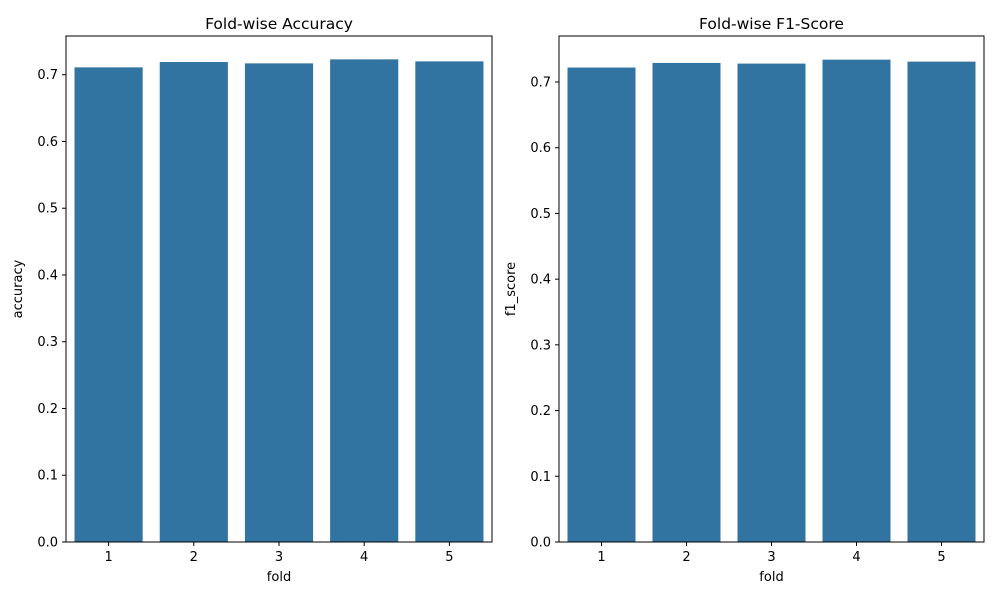  I want to click on f1-score-y-axis-label: f1_score, so click(511, 289).